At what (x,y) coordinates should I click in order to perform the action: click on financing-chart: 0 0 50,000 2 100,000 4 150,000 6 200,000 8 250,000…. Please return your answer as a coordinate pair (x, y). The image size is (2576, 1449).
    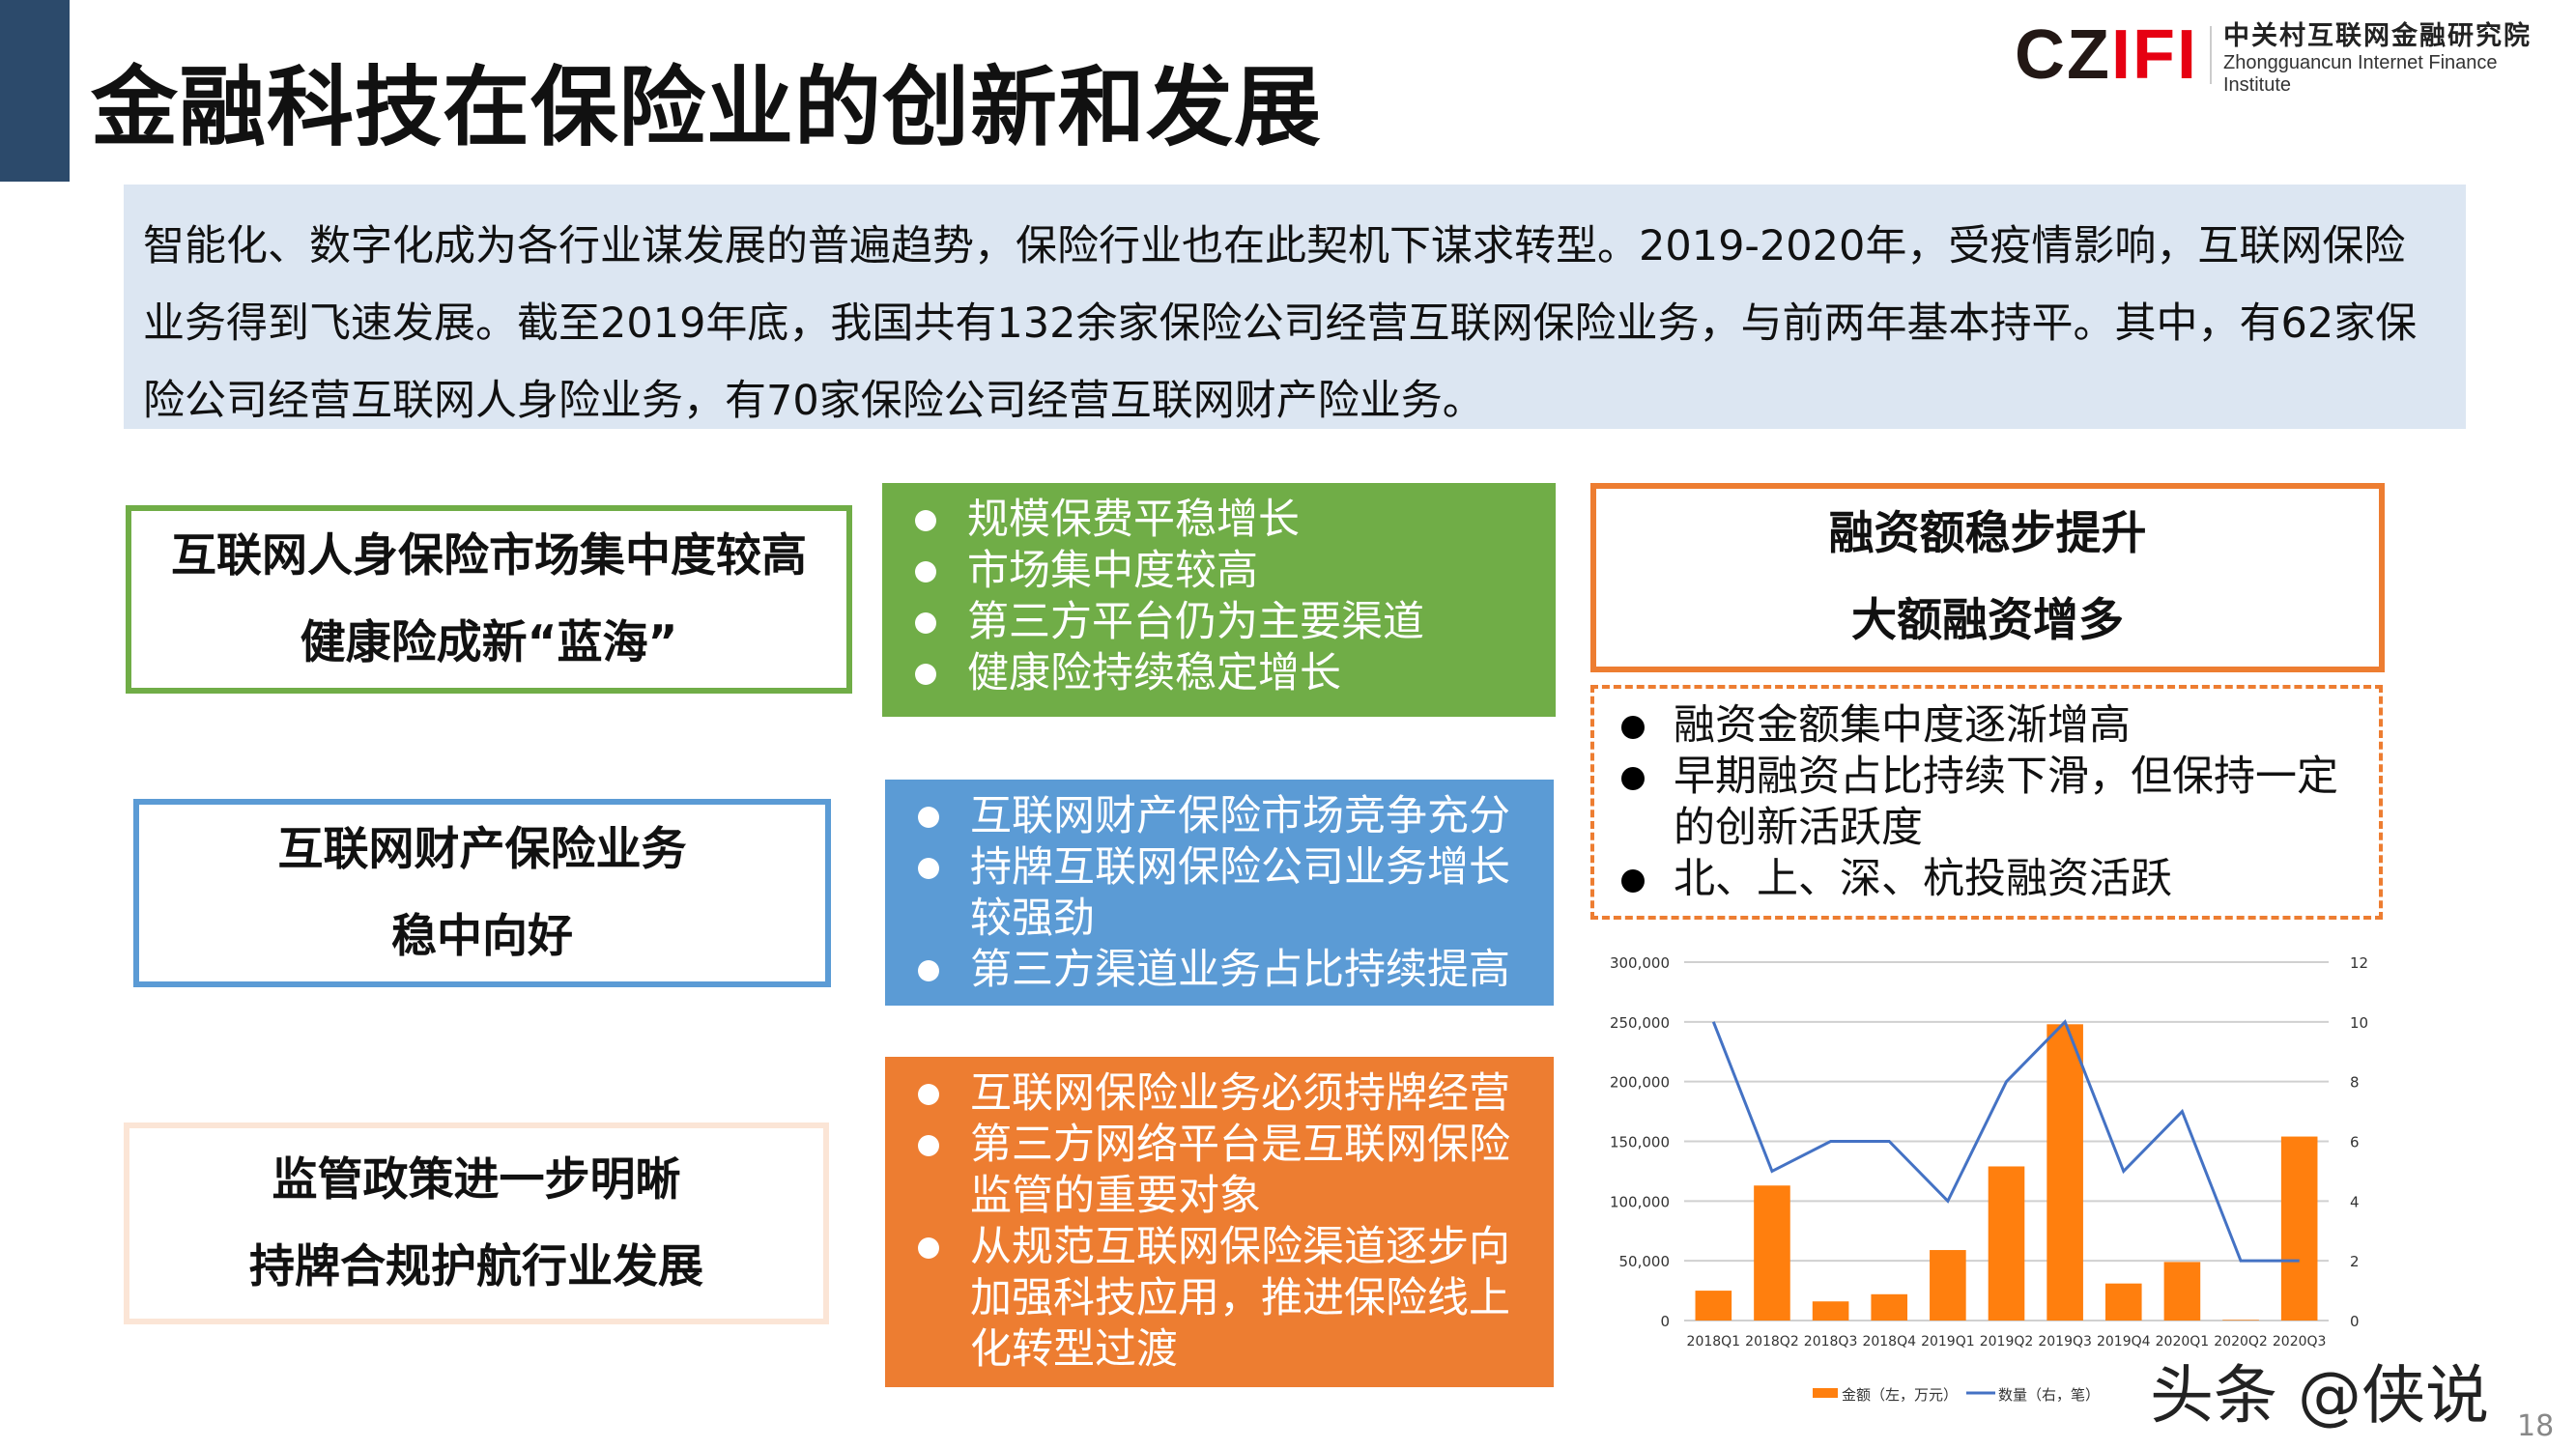
    Looking at the image, I should click on (1989, 1179).